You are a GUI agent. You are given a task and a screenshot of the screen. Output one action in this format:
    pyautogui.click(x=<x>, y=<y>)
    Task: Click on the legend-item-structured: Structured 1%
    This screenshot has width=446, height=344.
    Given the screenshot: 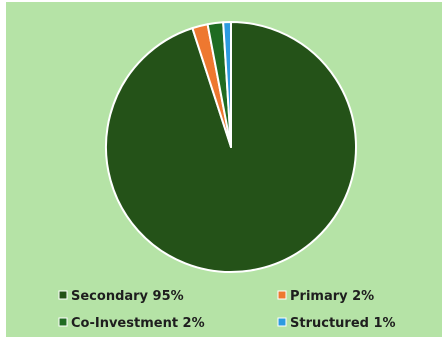 What is the action you would take?
    pyautogui.click(x=336, y=323)
    